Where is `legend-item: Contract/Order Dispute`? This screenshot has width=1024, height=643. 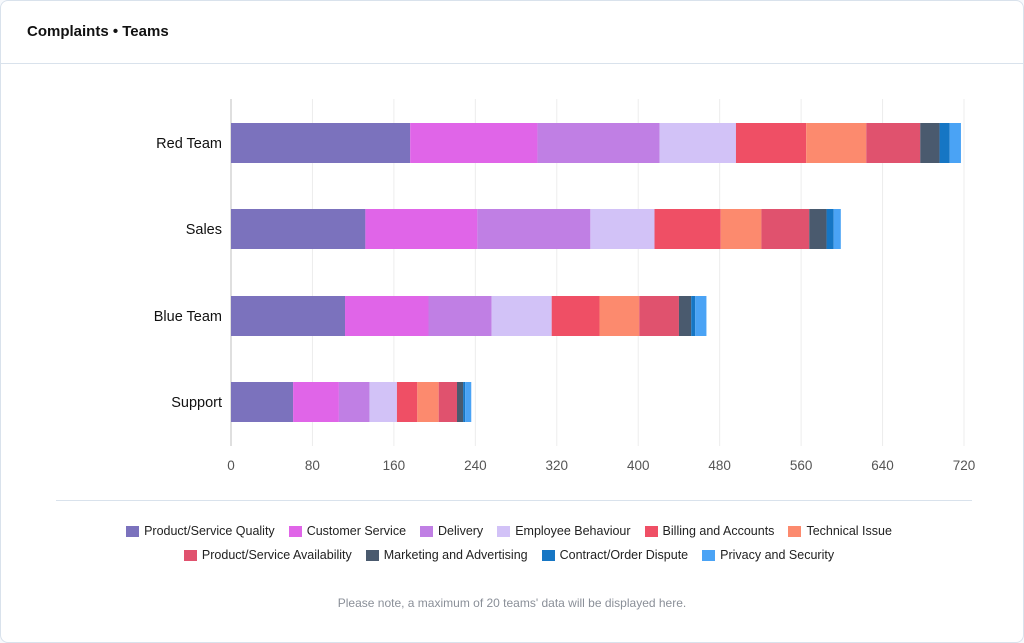 legend-item: Contract/Order Dispute is located at coordinates (615, 555).